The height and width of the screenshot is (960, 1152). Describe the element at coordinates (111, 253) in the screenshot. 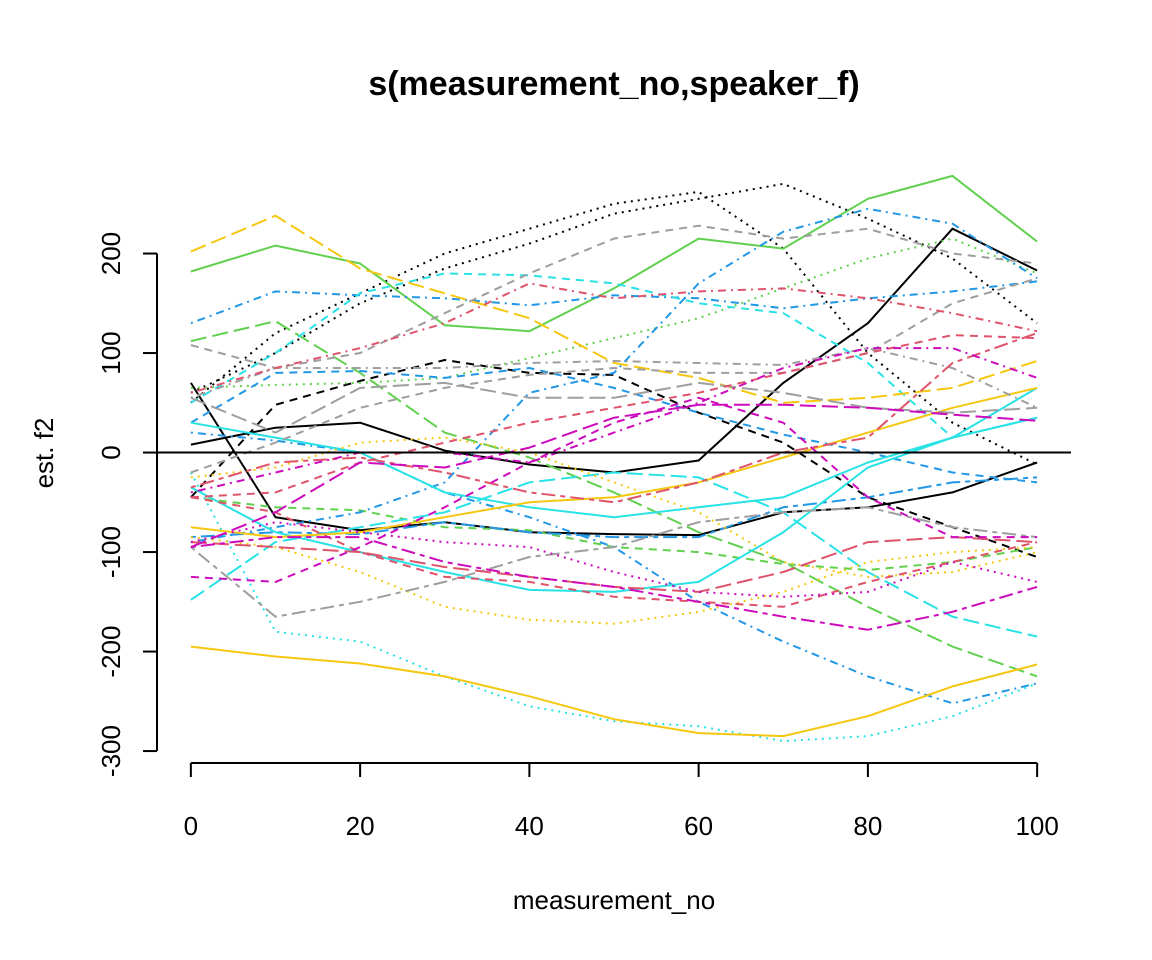

I see `y-tick-label: 200` at that location.